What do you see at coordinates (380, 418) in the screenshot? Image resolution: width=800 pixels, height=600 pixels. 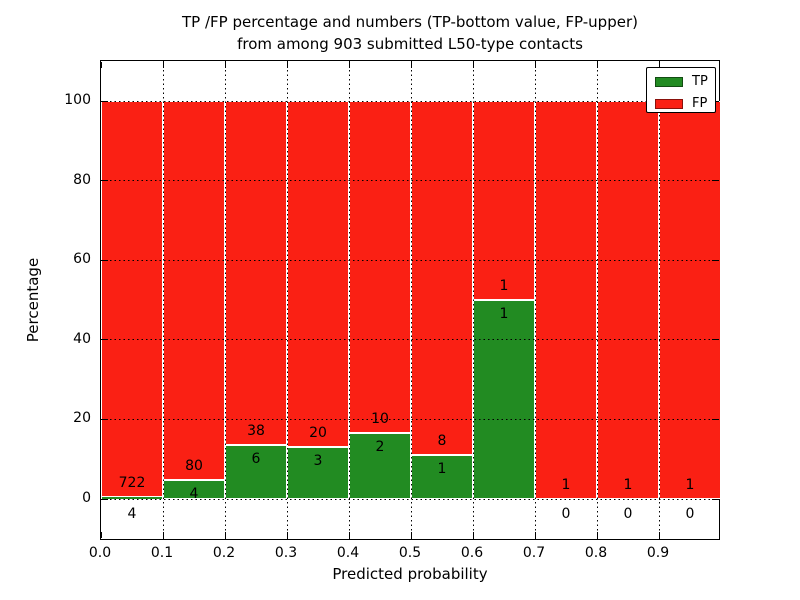 I see `fp-count-label: 10` at bounding box center [380, 418].